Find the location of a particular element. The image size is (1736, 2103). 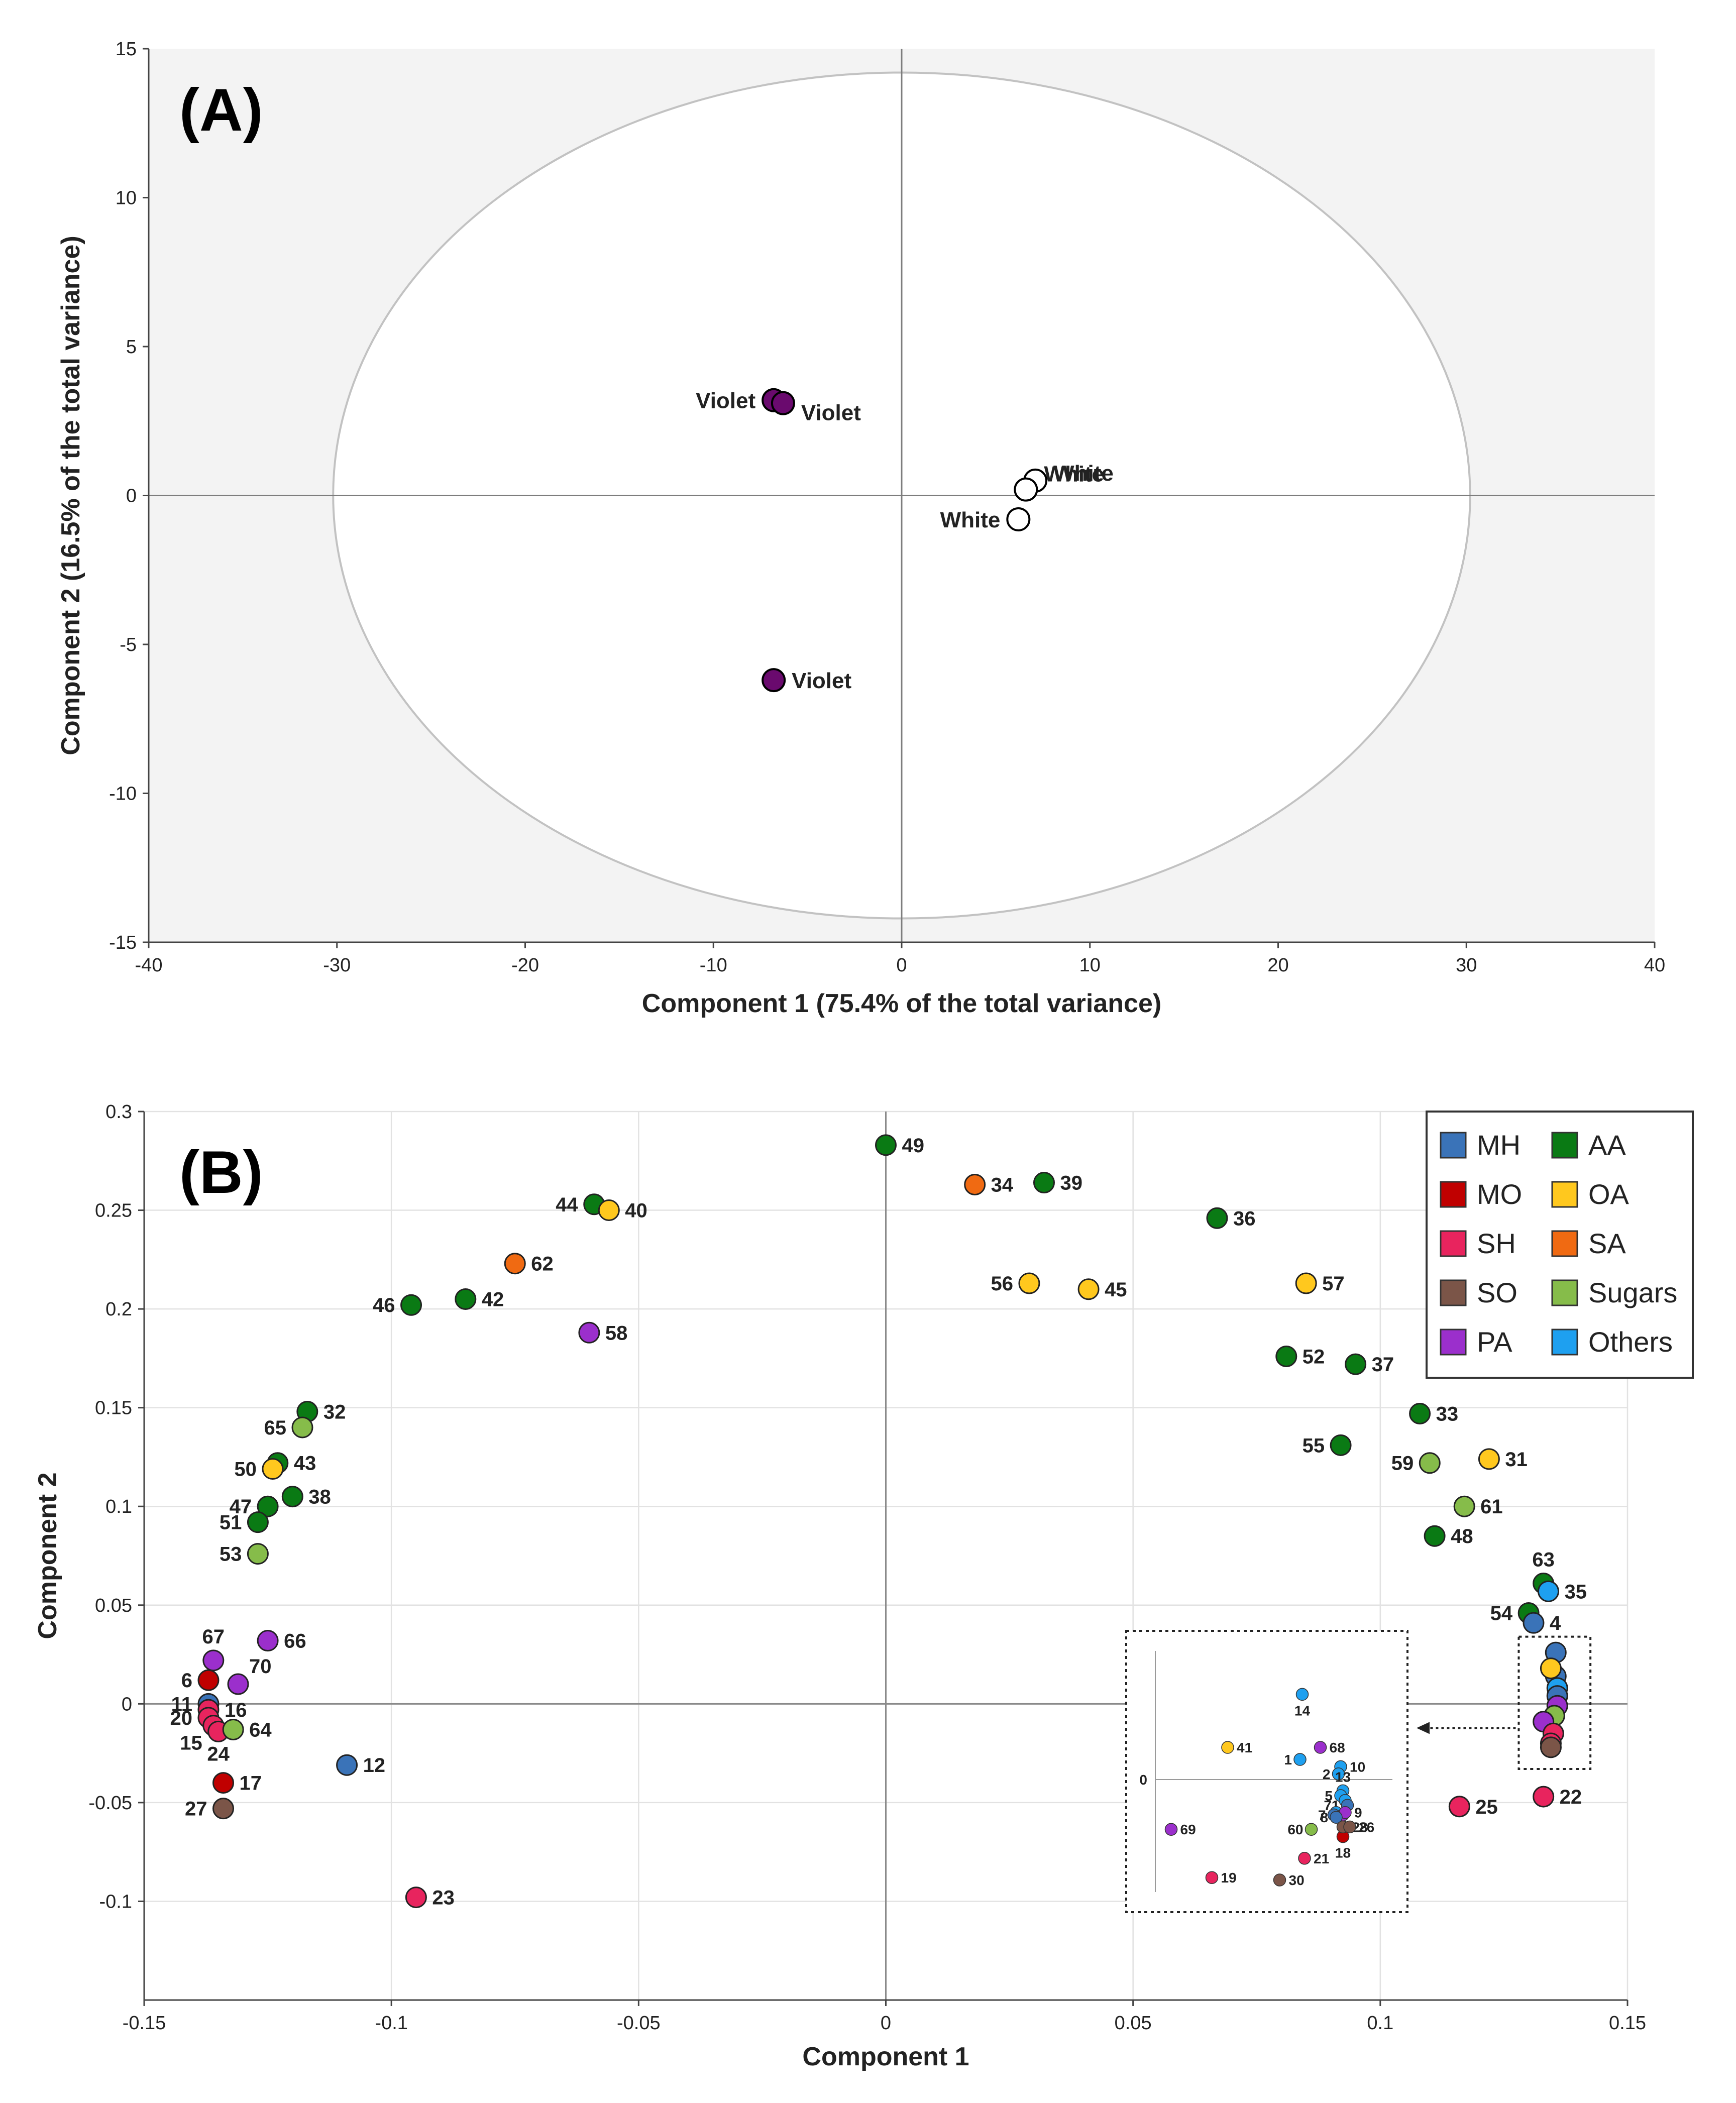

variable-label: 4 is located at coordinates (1555, 1623).